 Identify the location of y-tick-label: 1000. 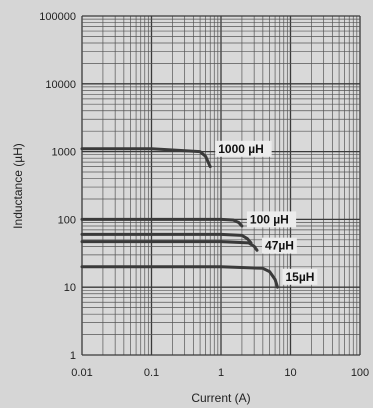
(64, 153).